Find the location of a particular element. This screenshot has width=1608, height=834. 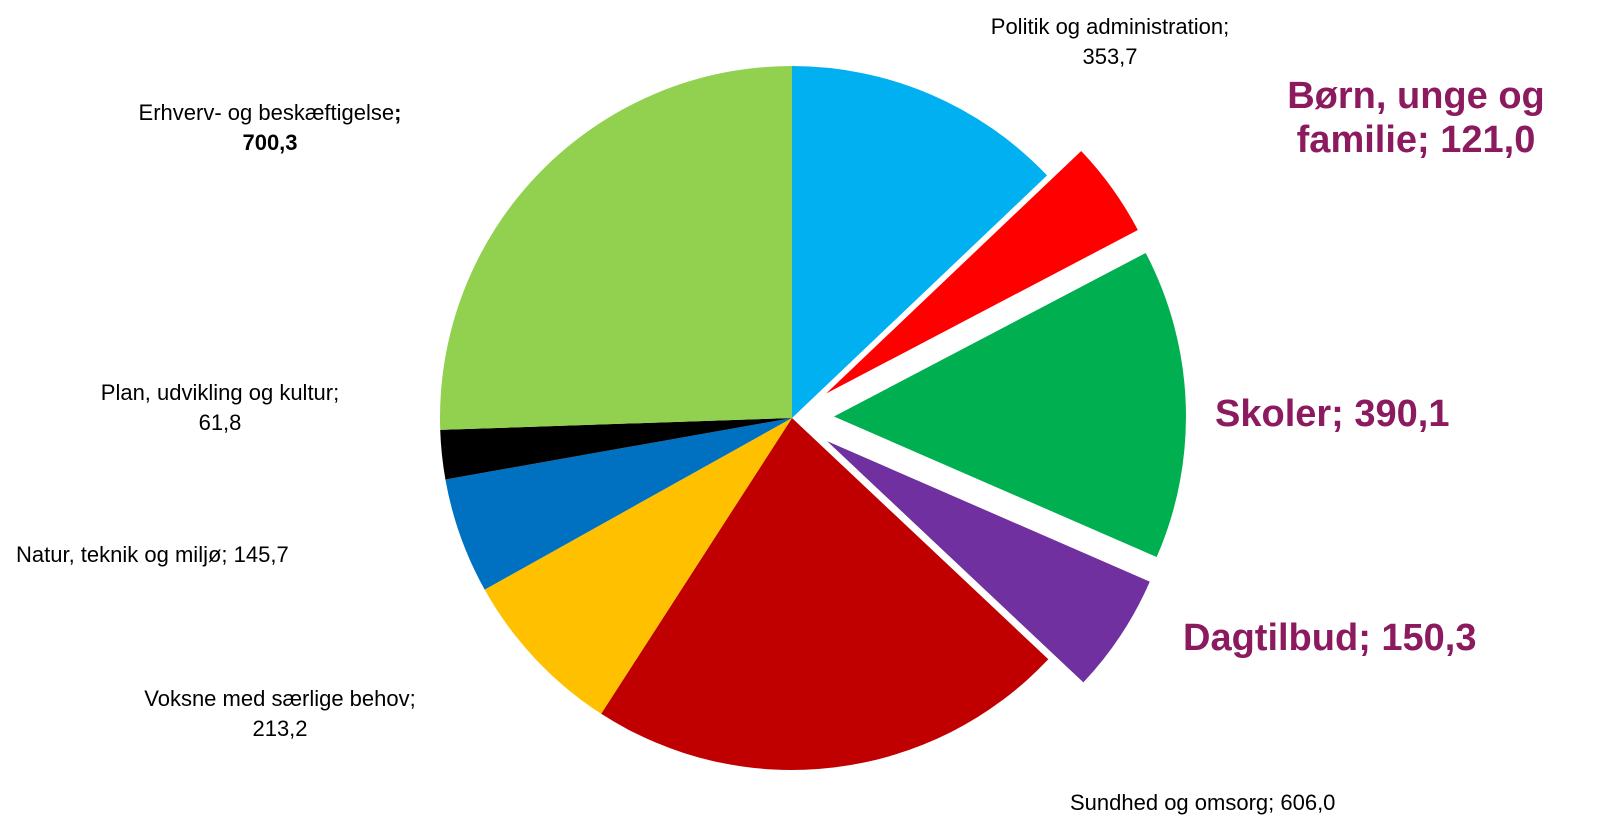

label-voksne-med-saerlige-behov: Voksne med særlige behov; 213,2 is located at coordinates (280, 714).